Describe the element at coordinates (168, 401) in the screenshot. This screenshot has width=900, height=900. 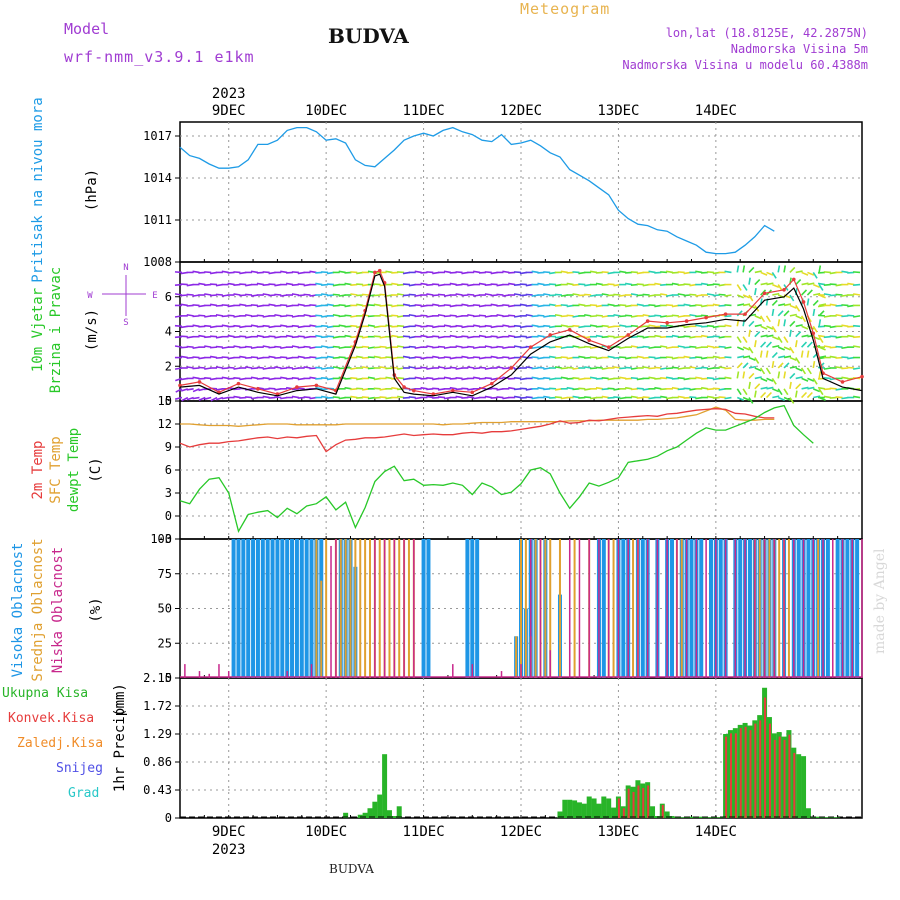
I see `ytick-label-wind: 0` at that location.